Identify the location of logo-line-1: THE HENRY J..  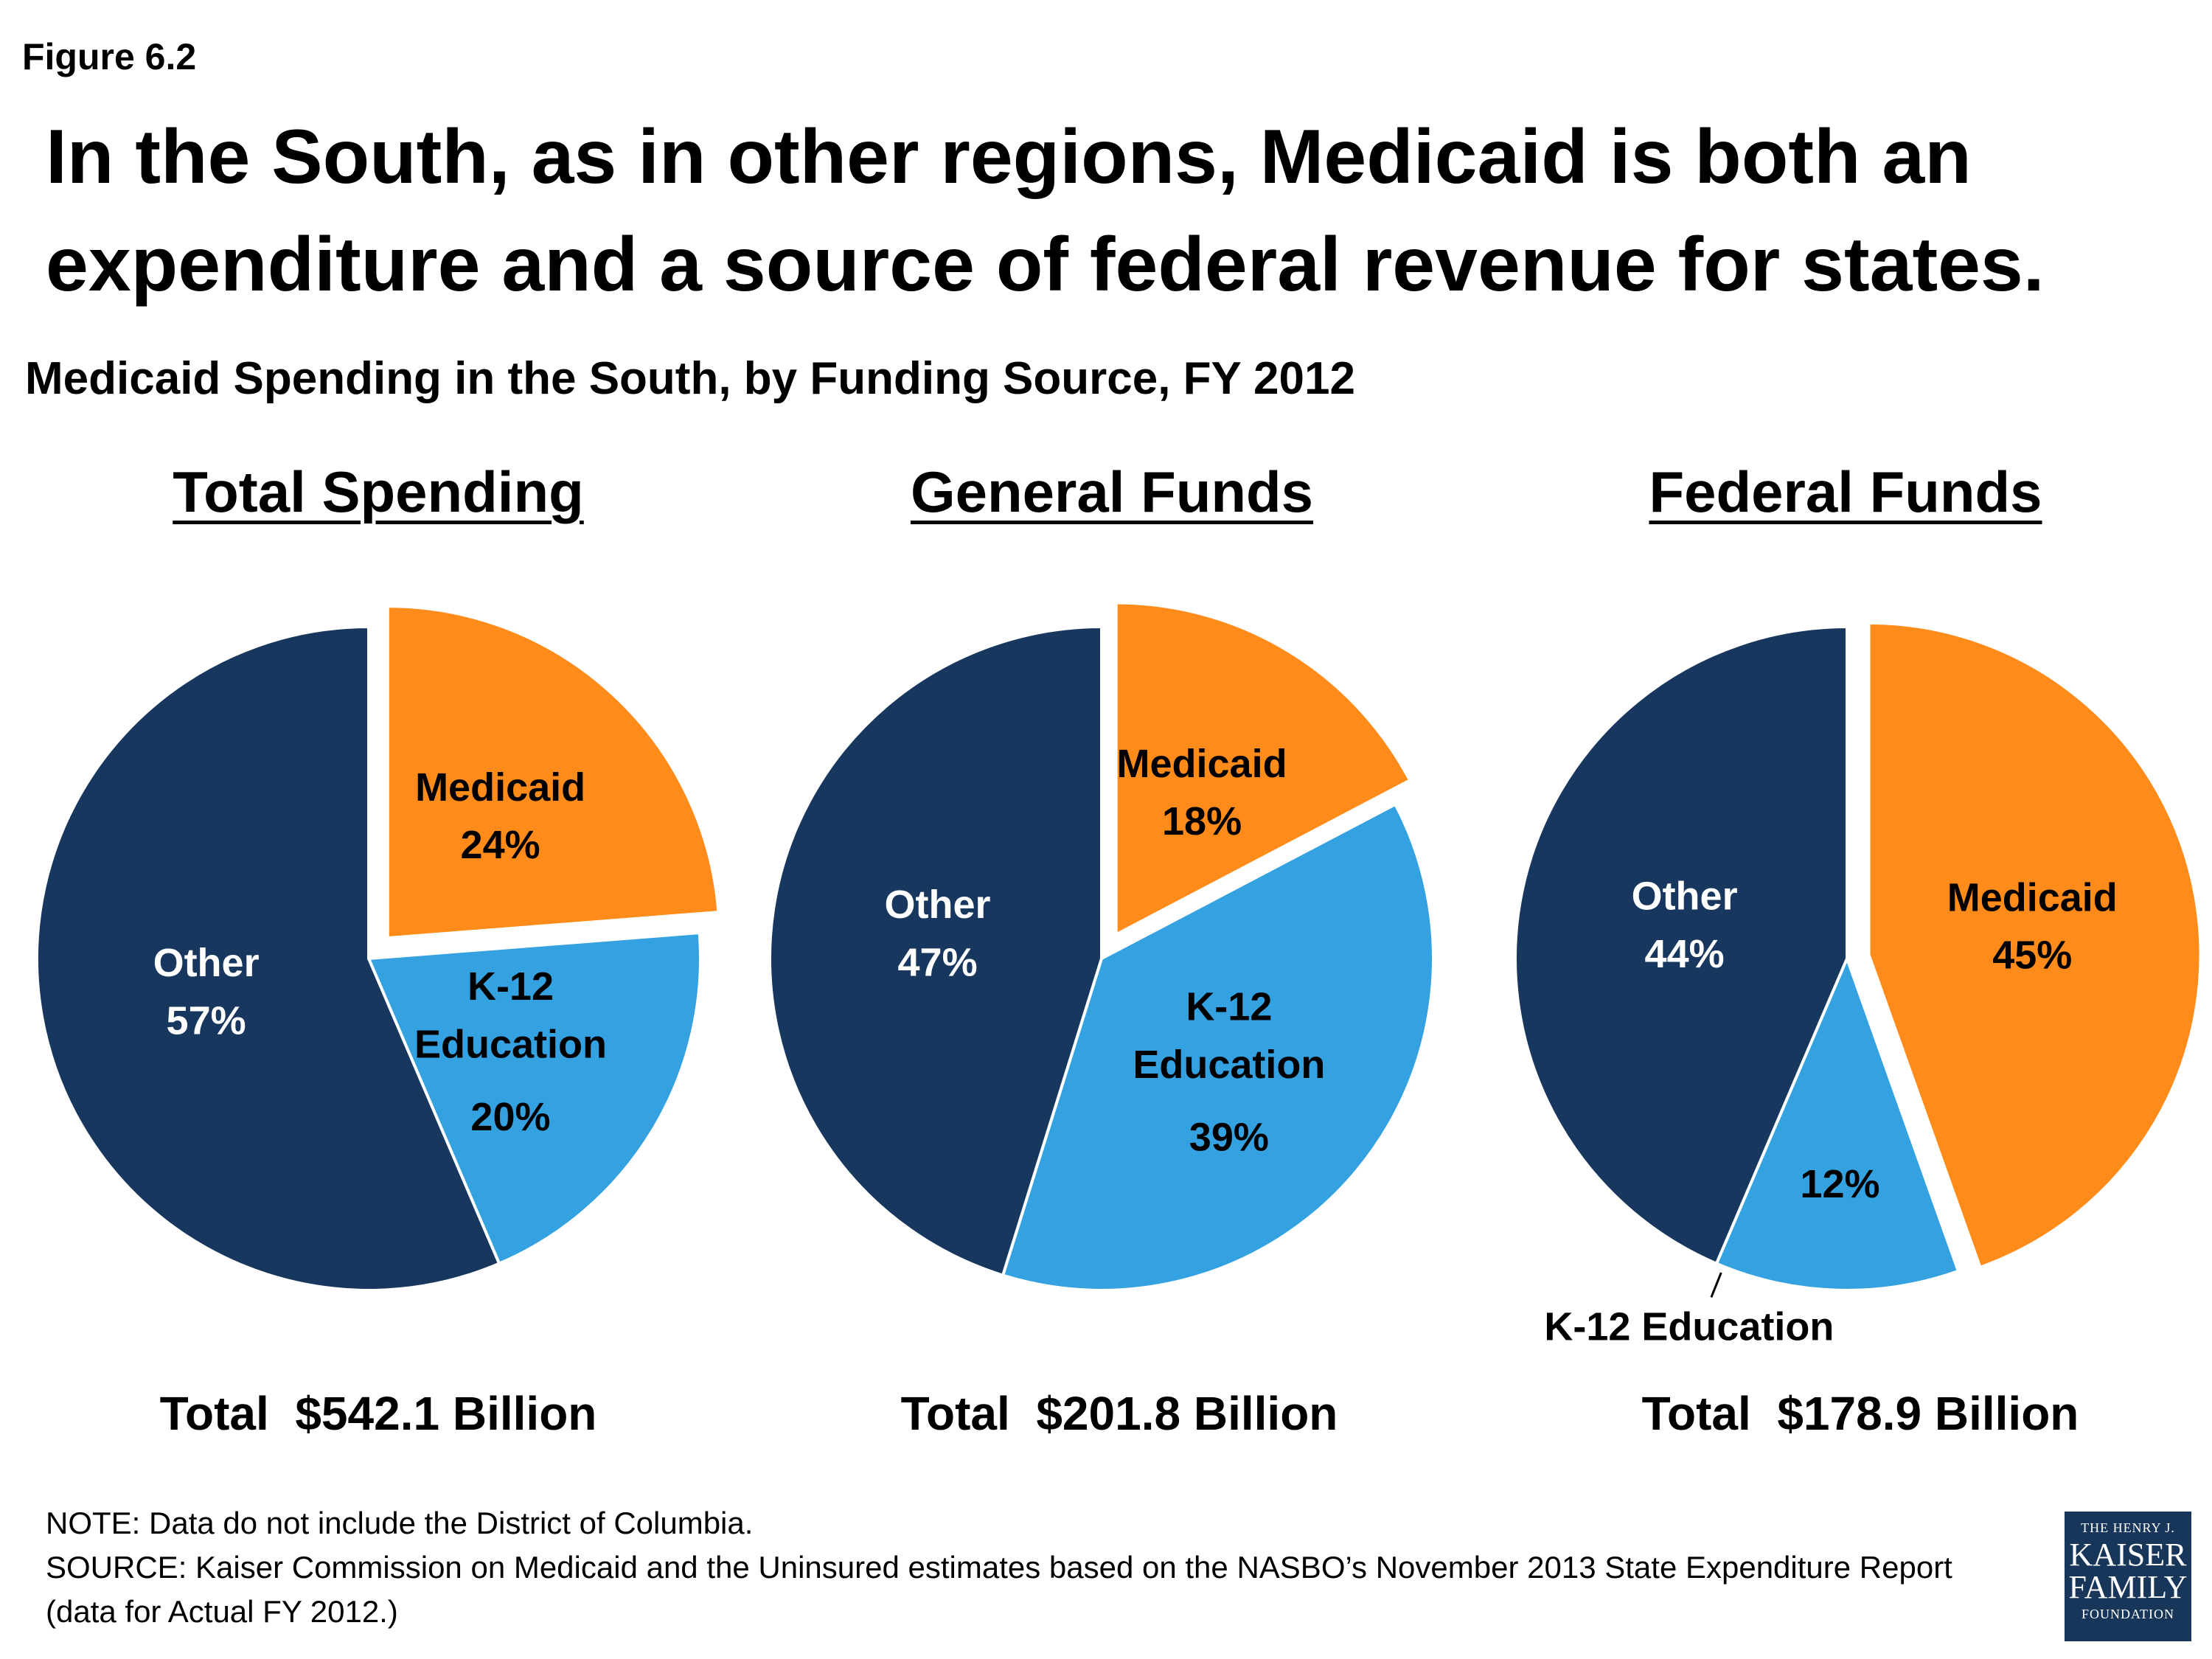
(2128, 1527).